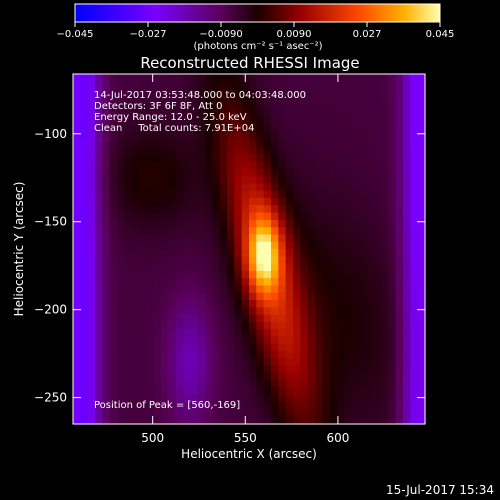 This screenshot has height=500, width=500. I want to click on footer-timestamp: 15-Jul-2017 15:34, so click(440, 490).